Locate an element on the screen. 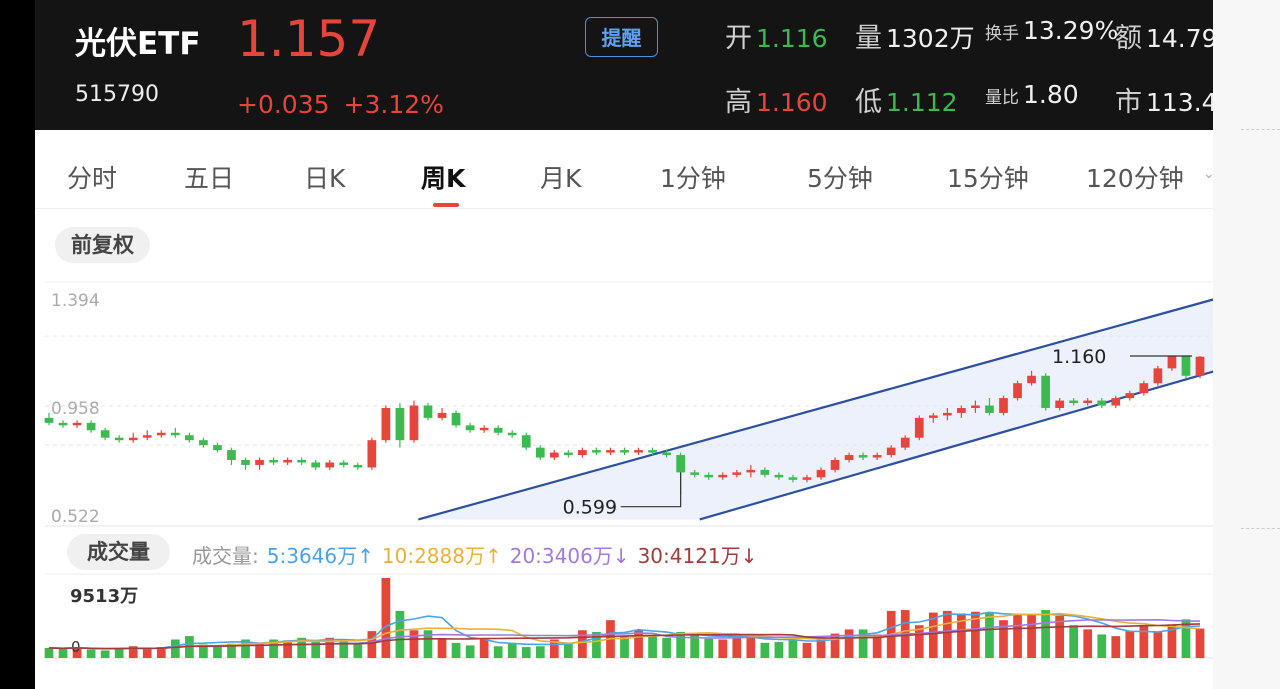 The width and height of the screenshot is (1280, 689). volume-label: 量 is located at coordinates (868, 38).